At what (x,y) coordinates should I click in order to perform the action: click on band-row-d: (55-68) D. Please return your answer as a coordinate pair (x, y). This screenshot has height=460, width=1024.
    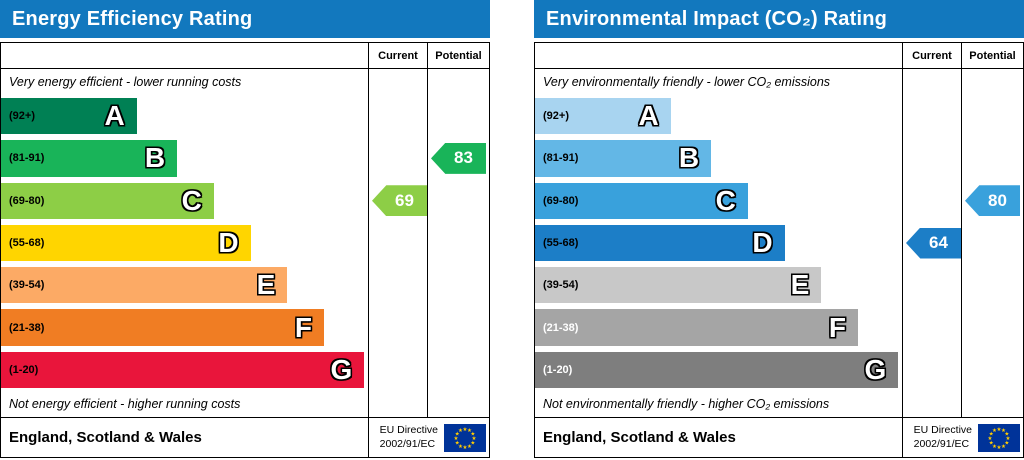
    Looking at the image, I should click on (718, 243).